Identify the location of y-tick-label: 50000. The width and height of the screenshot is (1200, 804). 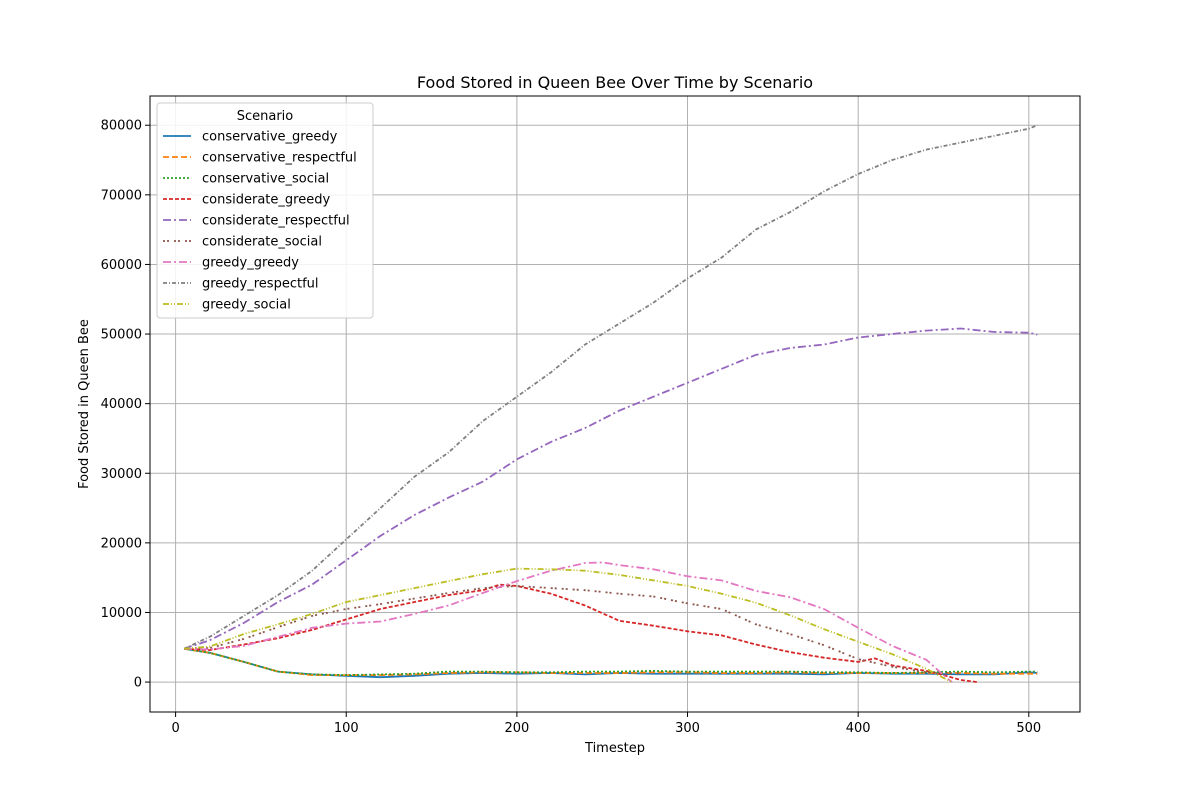
(121, 335).